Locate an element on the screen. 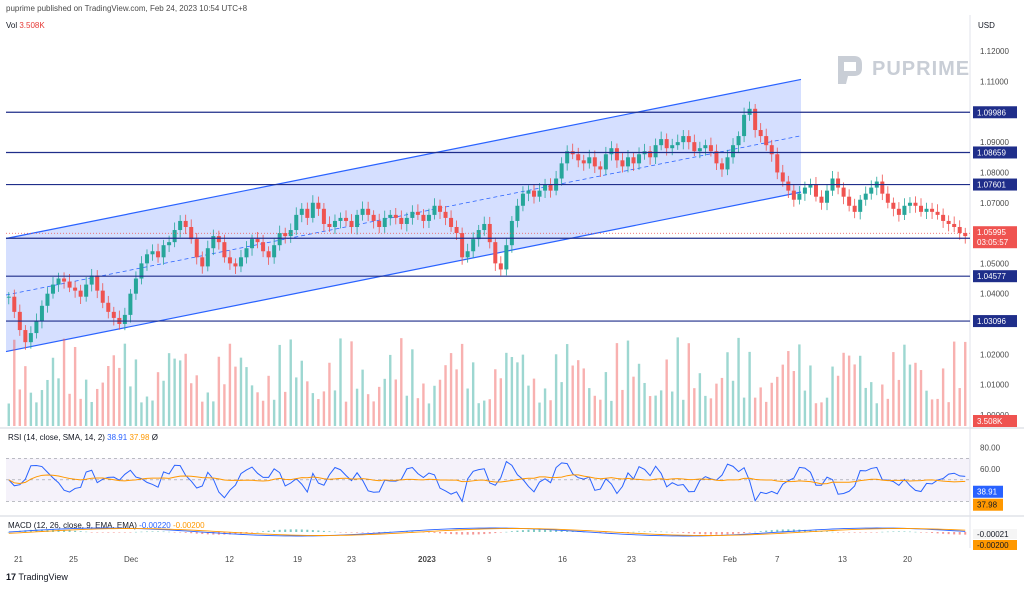 This screenshot has width=1024, height=589. volume-last-tag is located at coordinates (995, 421).